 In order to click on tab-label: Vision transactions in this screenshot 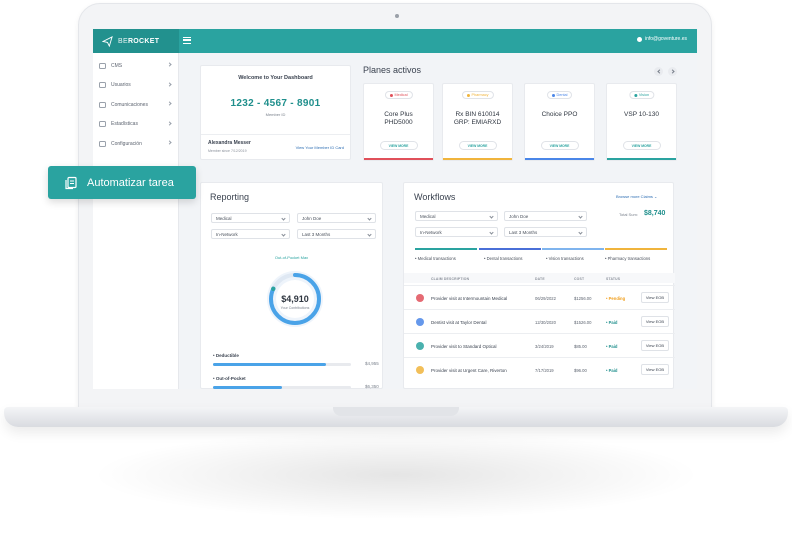, I will do `click(566, 258)`.